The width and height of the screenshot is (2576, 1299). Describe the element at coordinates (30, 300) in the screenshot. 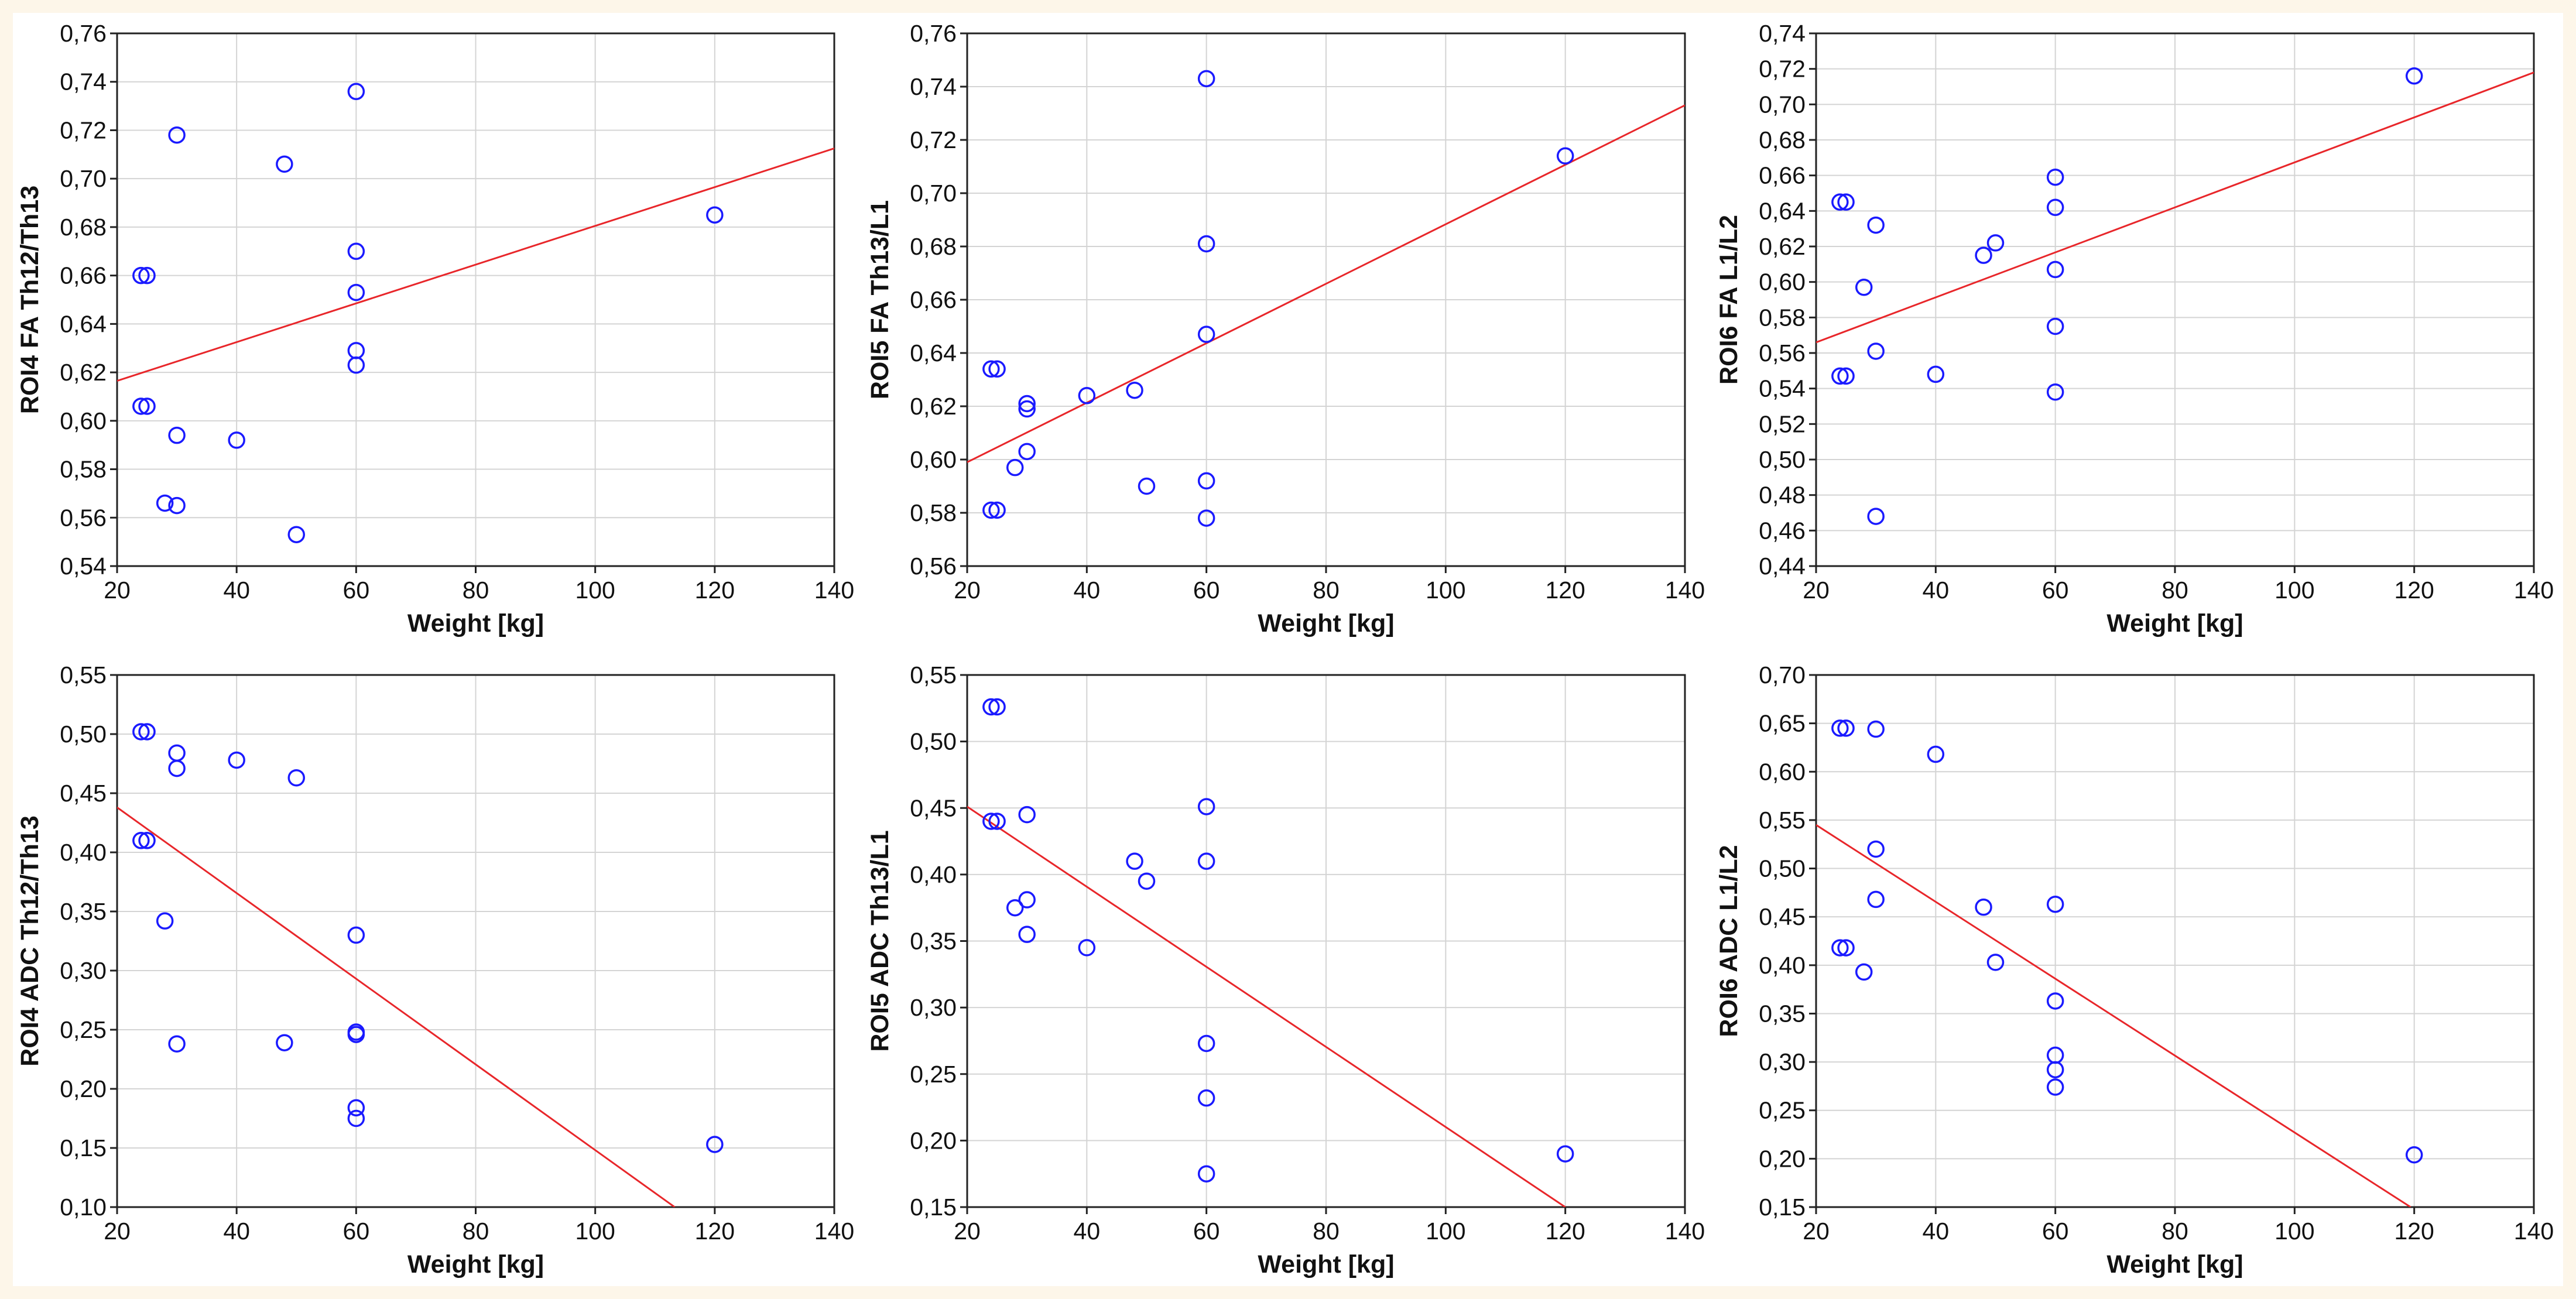

I see `y-axis-label: ROI4 FA Th12/Th13` at that location.